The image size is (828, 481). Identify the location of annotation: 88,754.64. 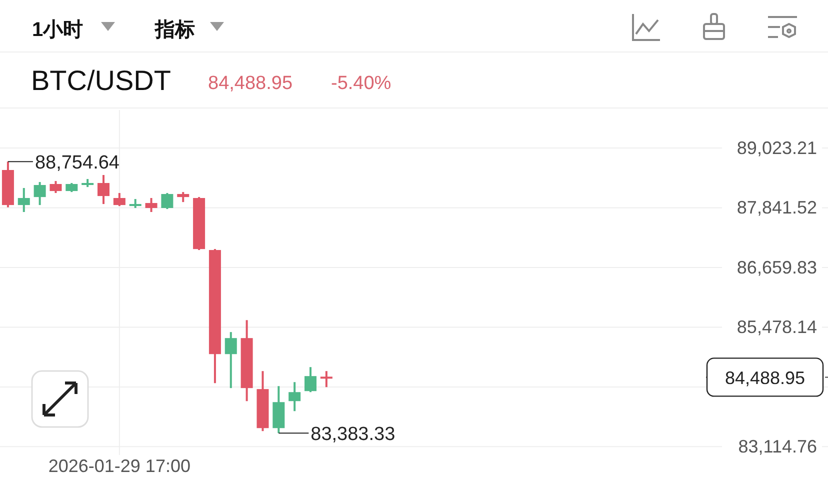
(77, 163).